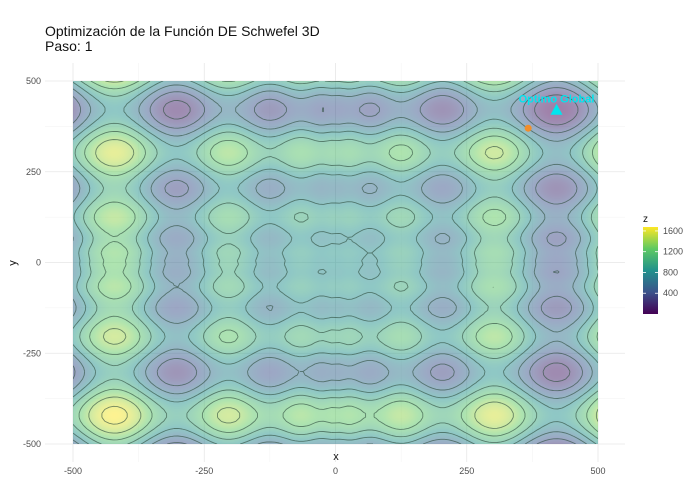  I want to click on legend-tick-label: 800, so click(670, 272).